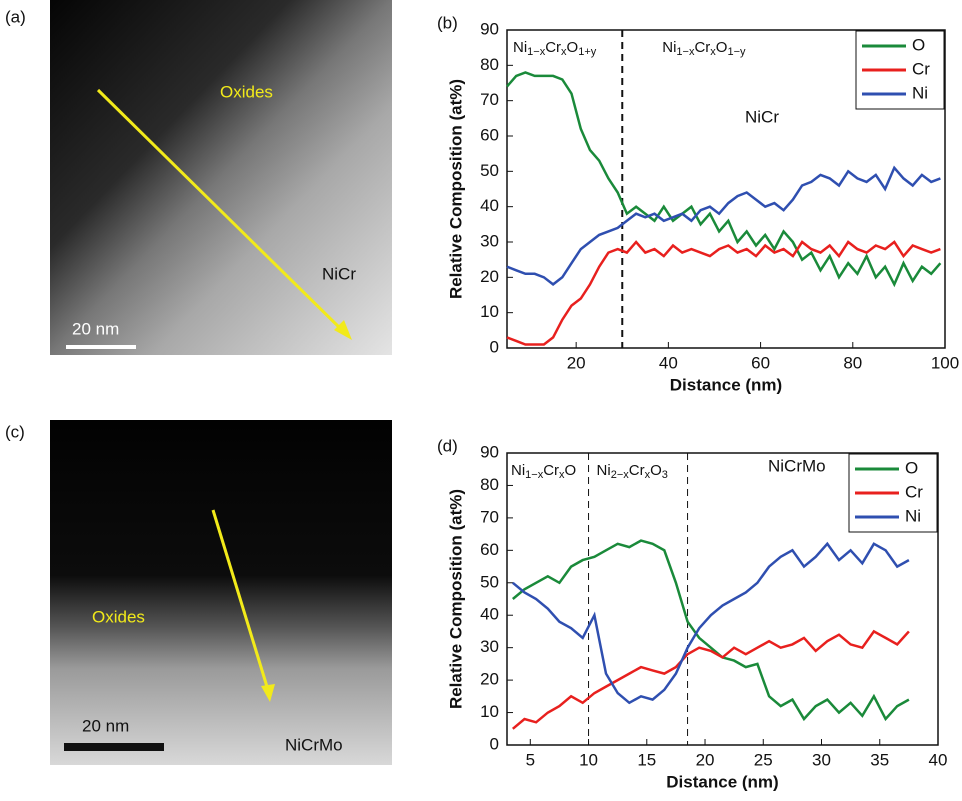 The height and width of the screenshot is (801, 962). I want to click on panel-label: (c), so click(15, 431).